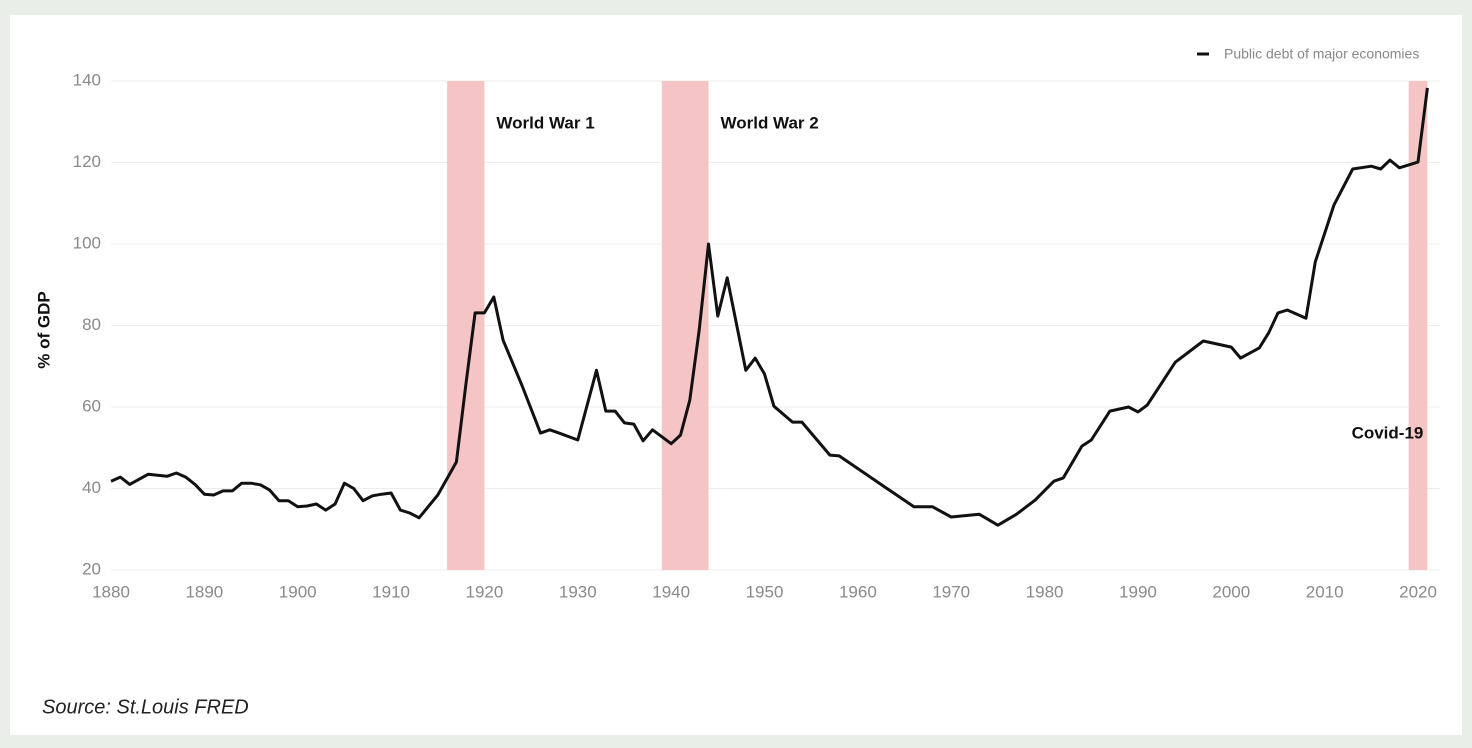  What do you see at coordinates (87, 242) in the screenshot?
I see `y-tick-label: 100` at bounding box center [87, 242].